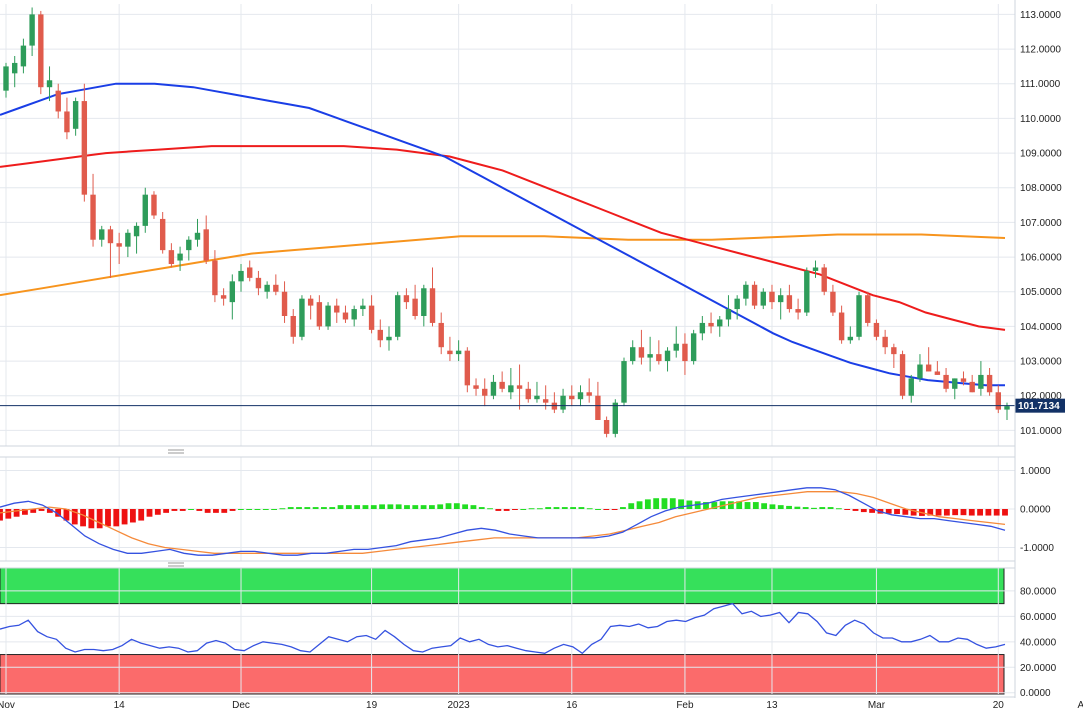  Describe the element at coordinates (459, 705) in the screenshot. I see `x-tick-label: 2023` at that location.